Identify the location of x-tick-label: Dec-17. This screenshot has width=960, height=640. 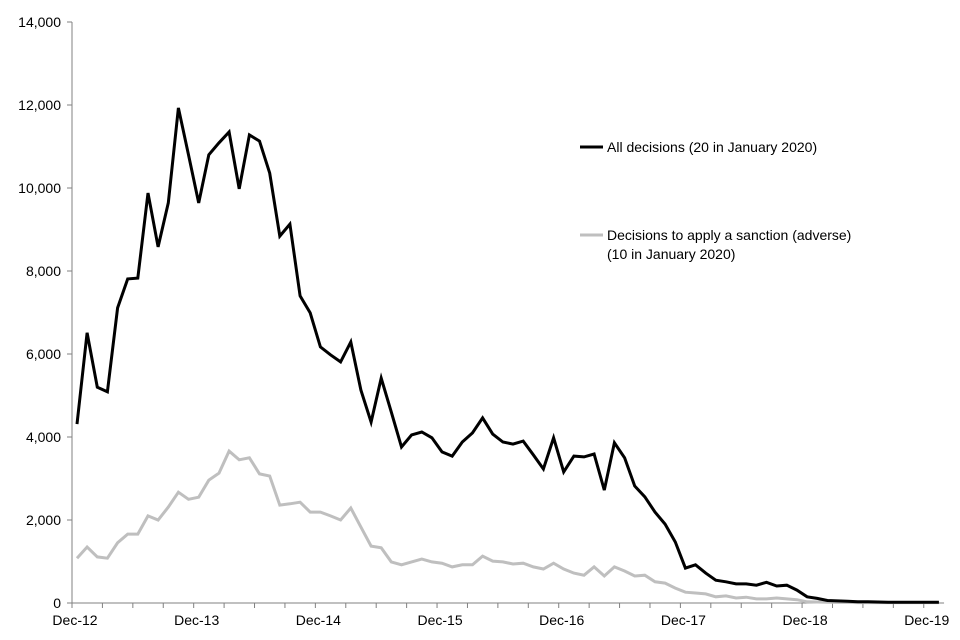
(683, 620).